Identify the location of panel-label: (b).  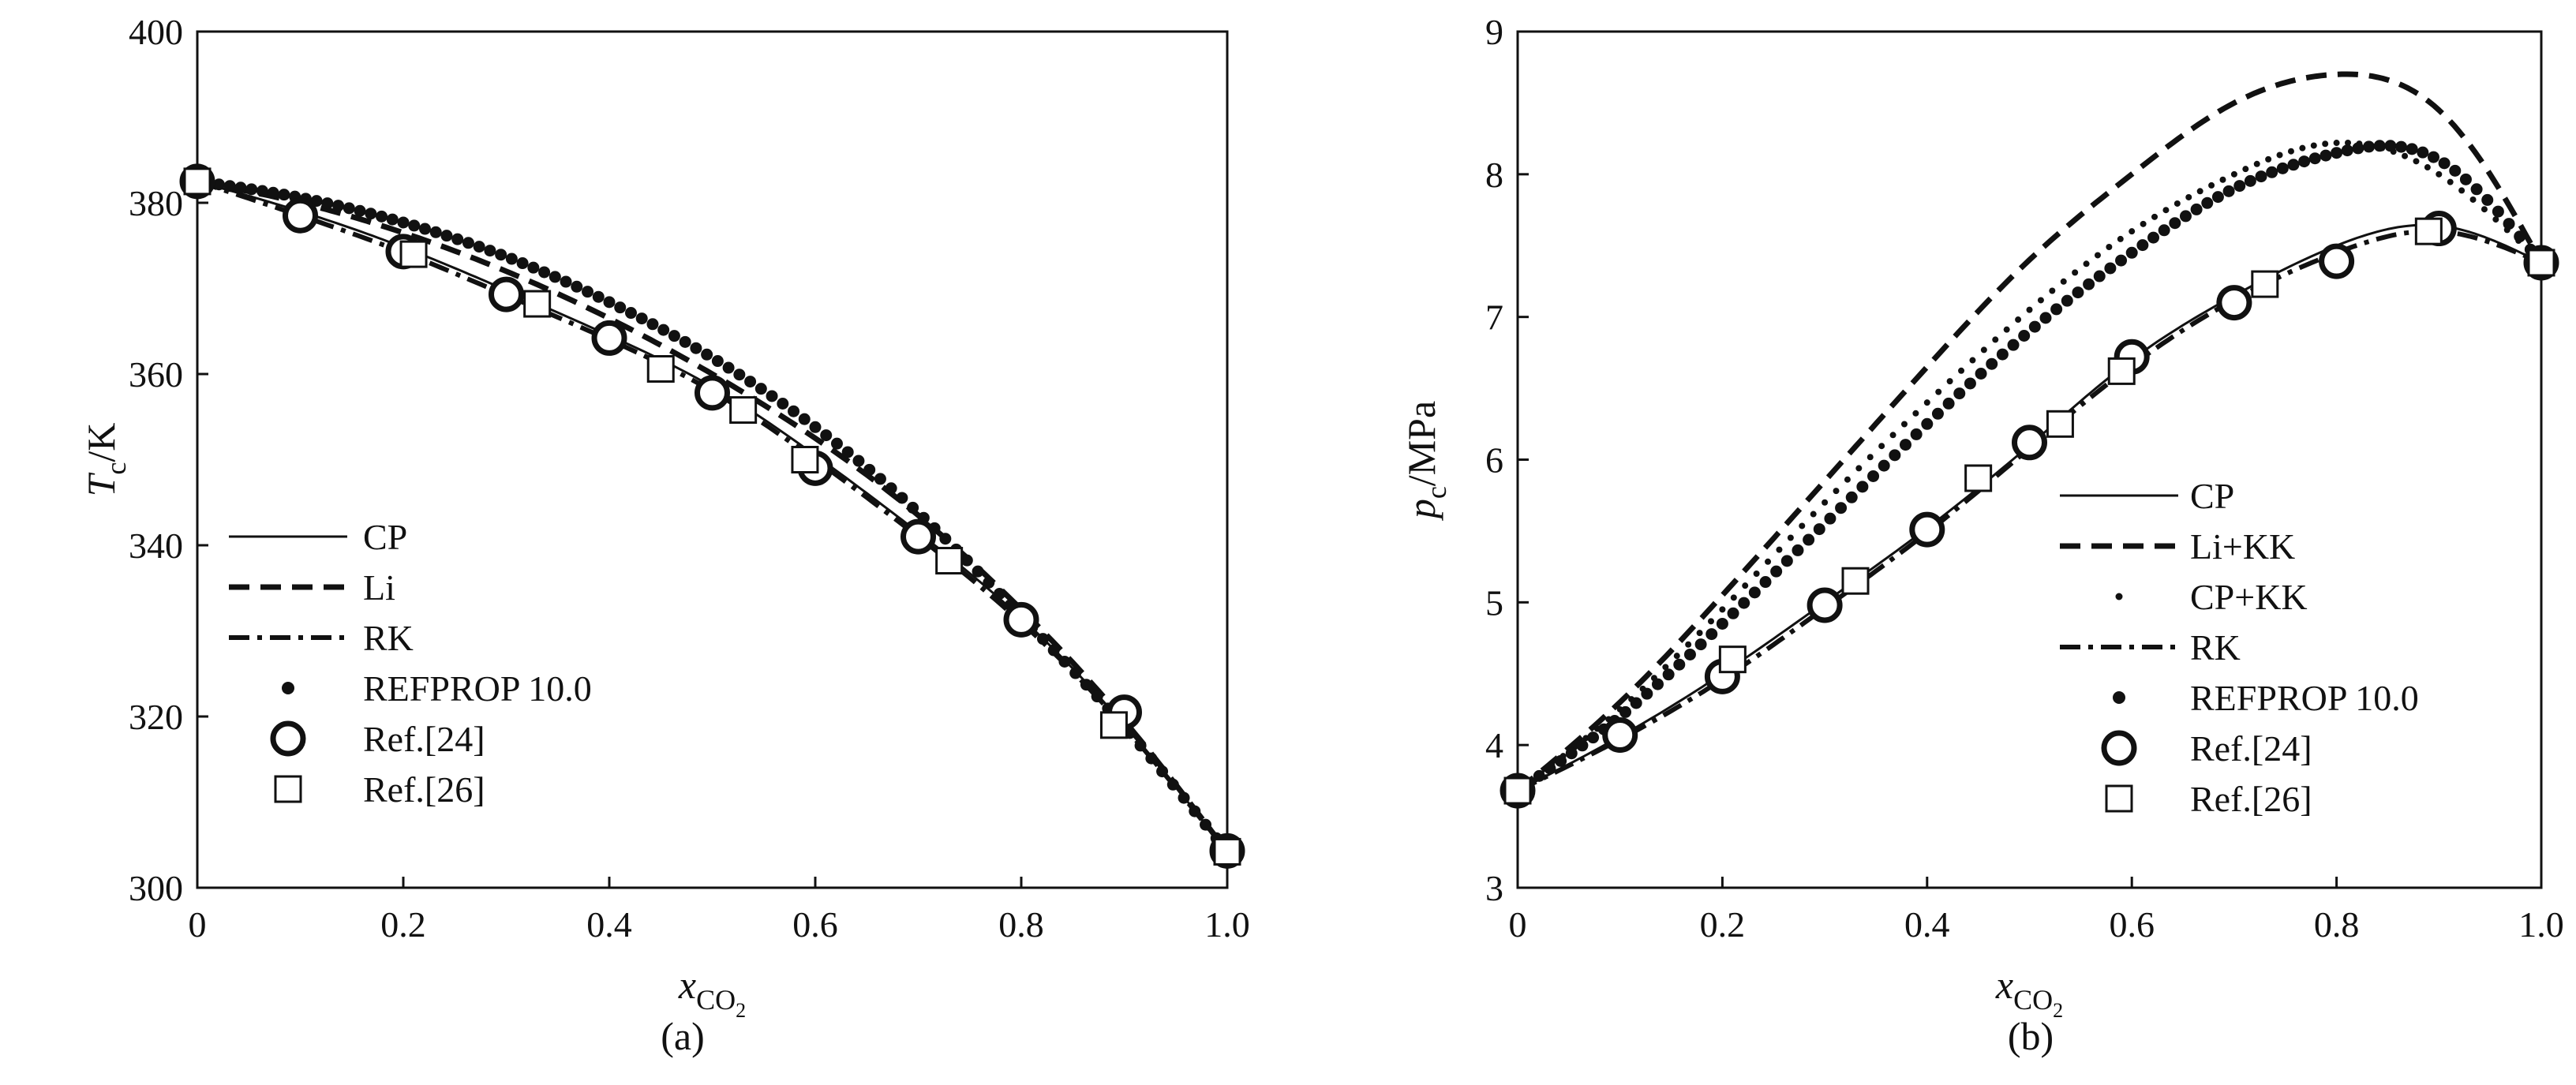
(2031, 1036).